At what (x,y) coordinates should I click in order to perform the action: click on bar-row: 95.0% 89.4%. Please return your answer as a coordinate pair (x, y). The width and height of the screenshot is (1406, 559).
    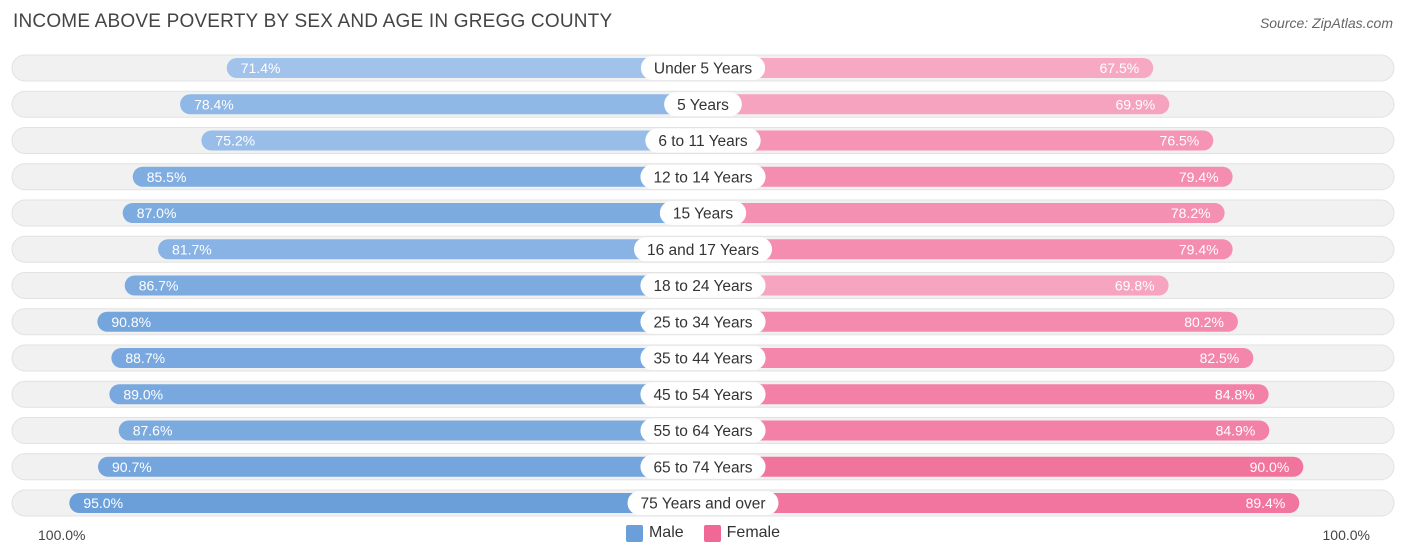
    Looking at the image, I should click on (703, 503).